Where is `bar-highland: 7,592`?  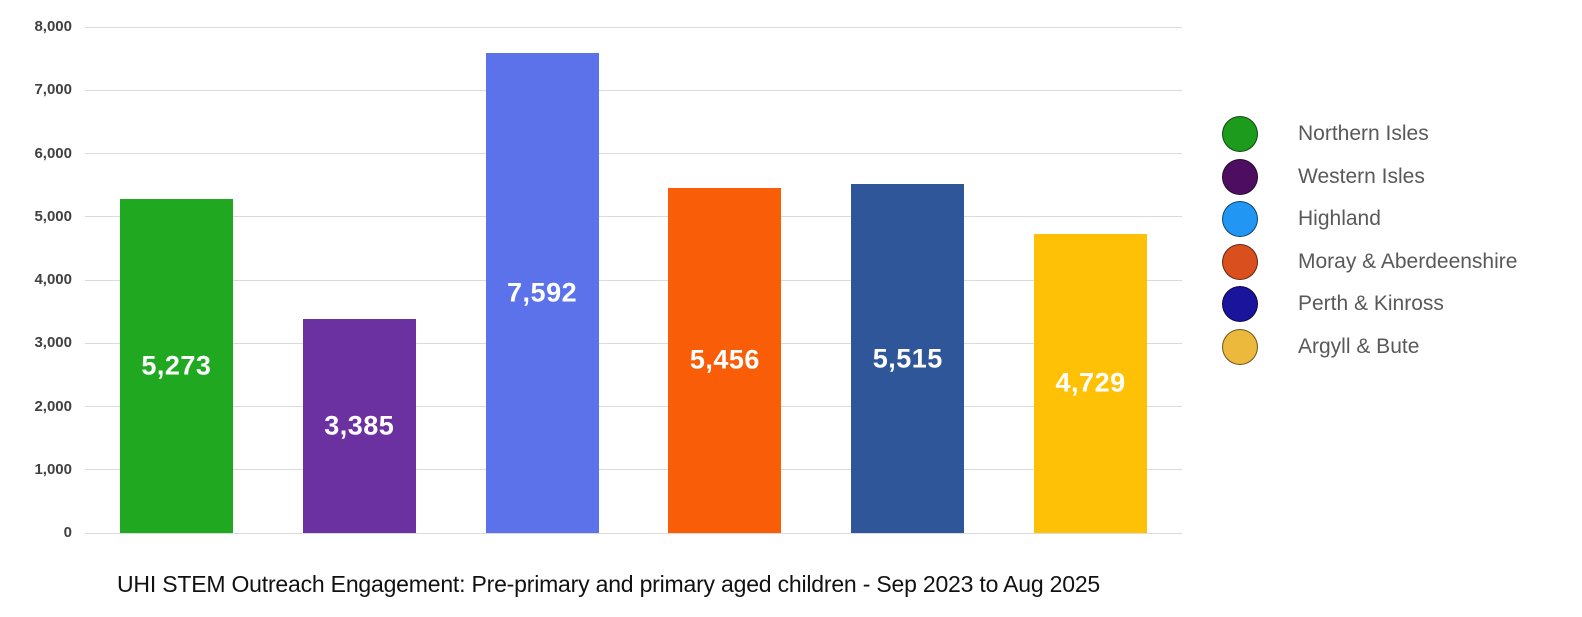 bar-highland: 7,592 is located at coordinates (542, 292).